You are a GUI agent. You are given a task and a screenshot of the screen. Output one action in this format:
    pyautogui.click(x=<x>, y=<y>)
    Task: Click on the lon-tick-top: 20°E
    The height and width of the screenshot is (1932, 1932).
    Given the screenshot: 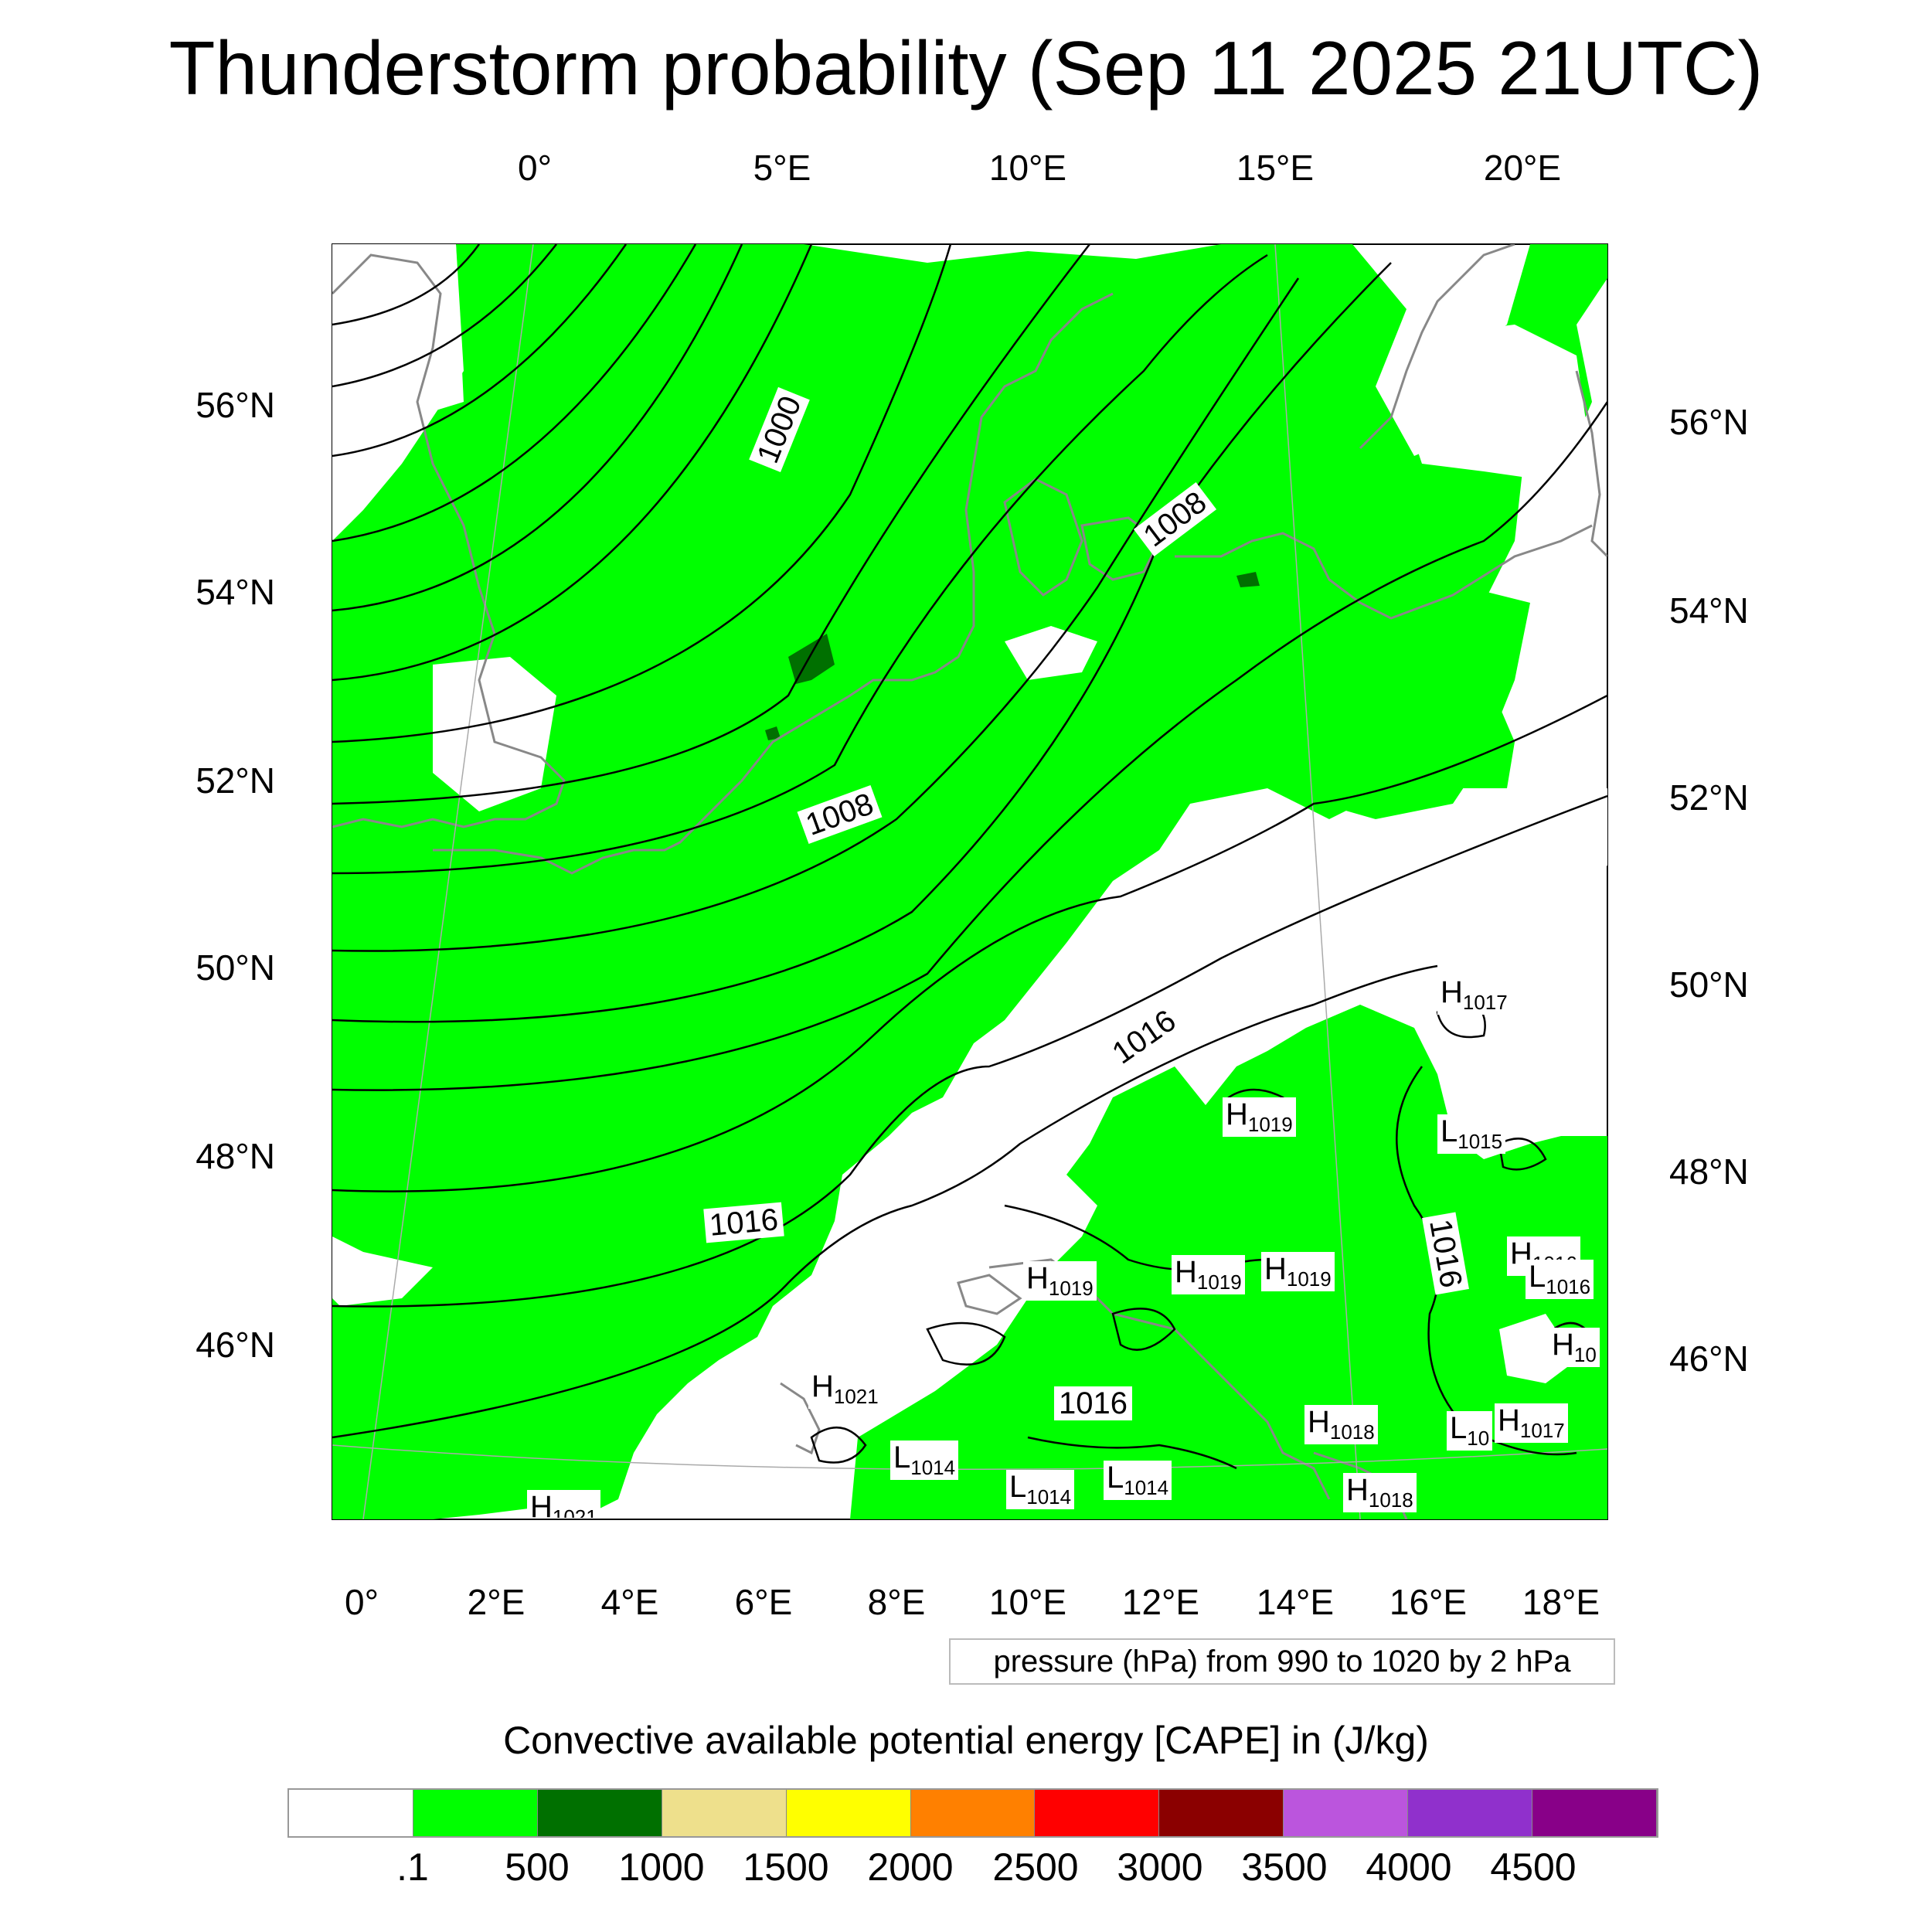 What is the action you would take?
    pyautogui.click(x=1523, y=168)
    